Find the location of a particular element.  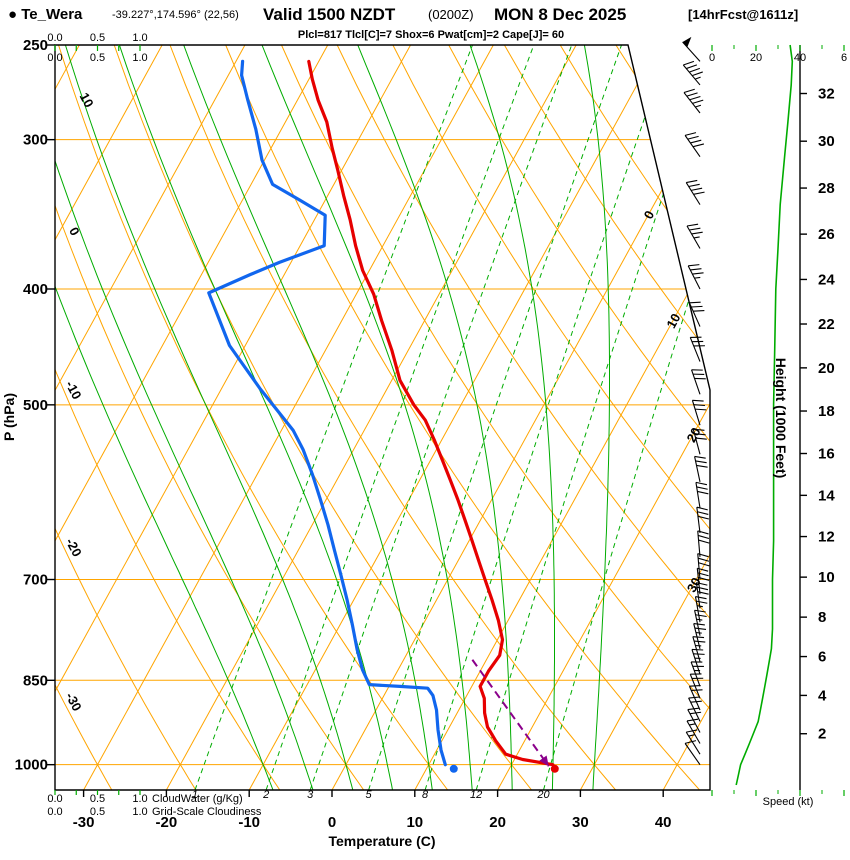

speed-tick-label: 6 is located at coordinates (844, 58).